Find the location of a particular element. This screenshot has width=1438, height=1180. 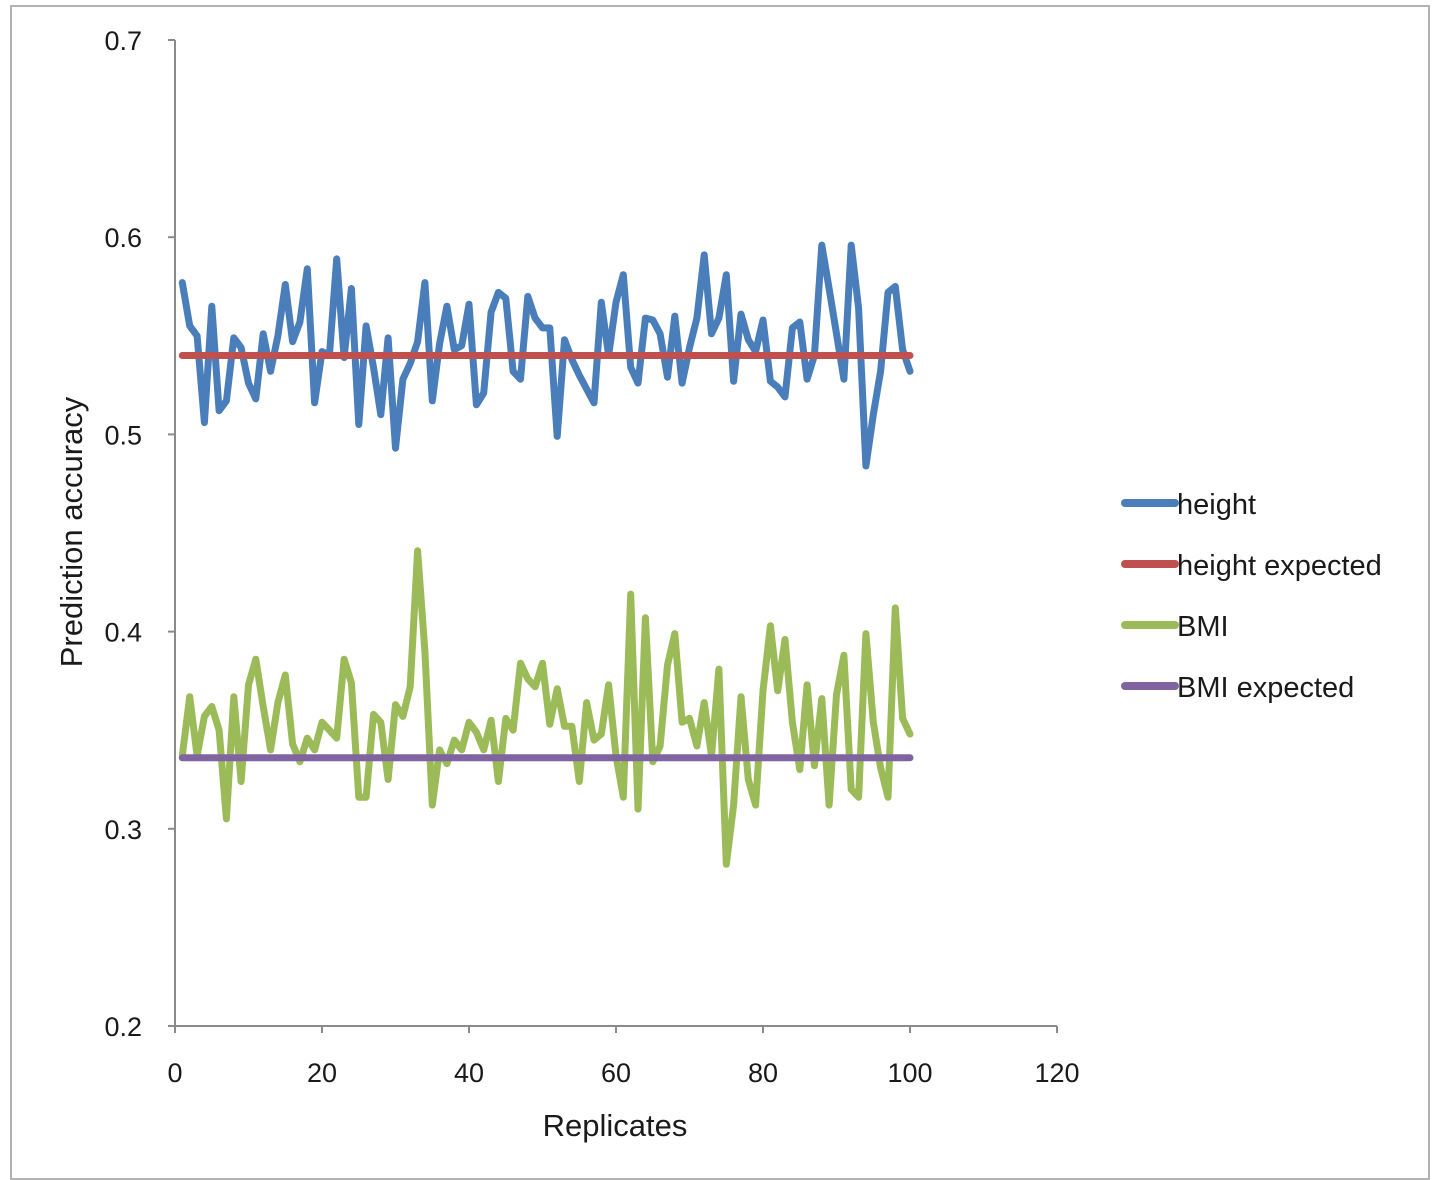

x-tick-label: 100 is located at coordinates (909, 1073).